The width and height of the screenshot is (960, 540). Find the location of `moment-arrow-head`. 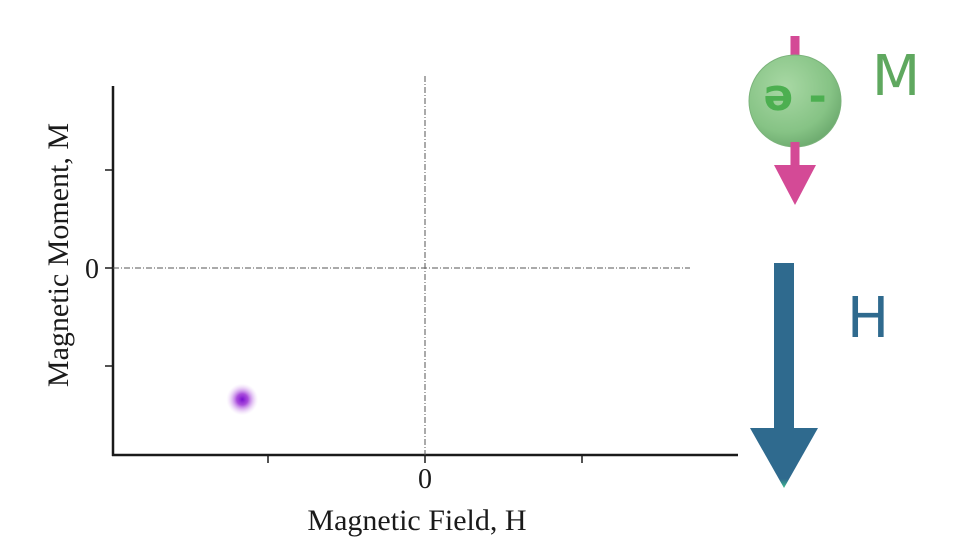

moment-arrow-head is located at coordinates (795, 185).